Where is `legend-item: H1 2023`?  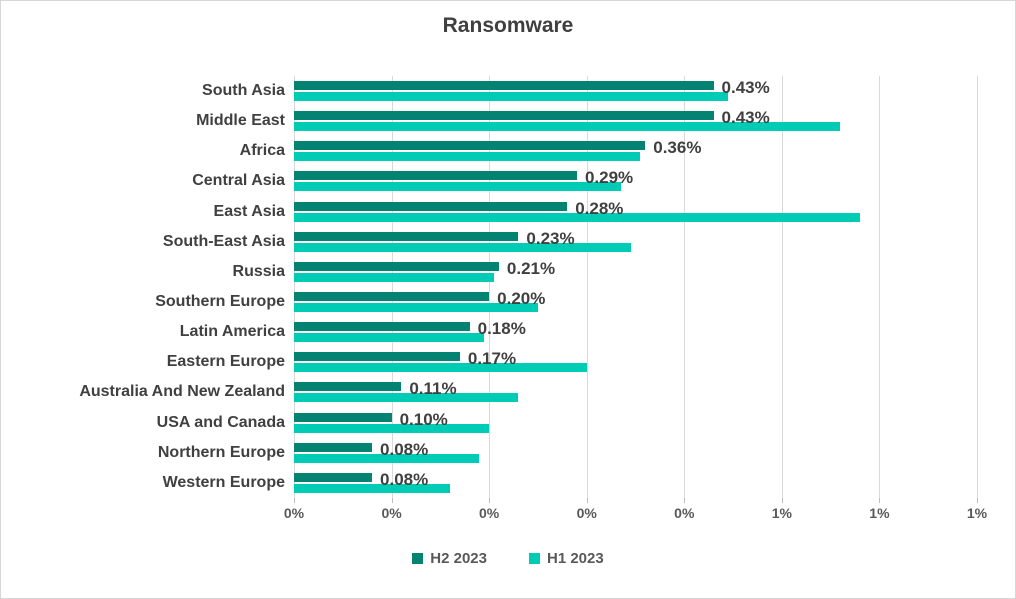 legend-item: H1 2023 is located at coordinates (566, 558).